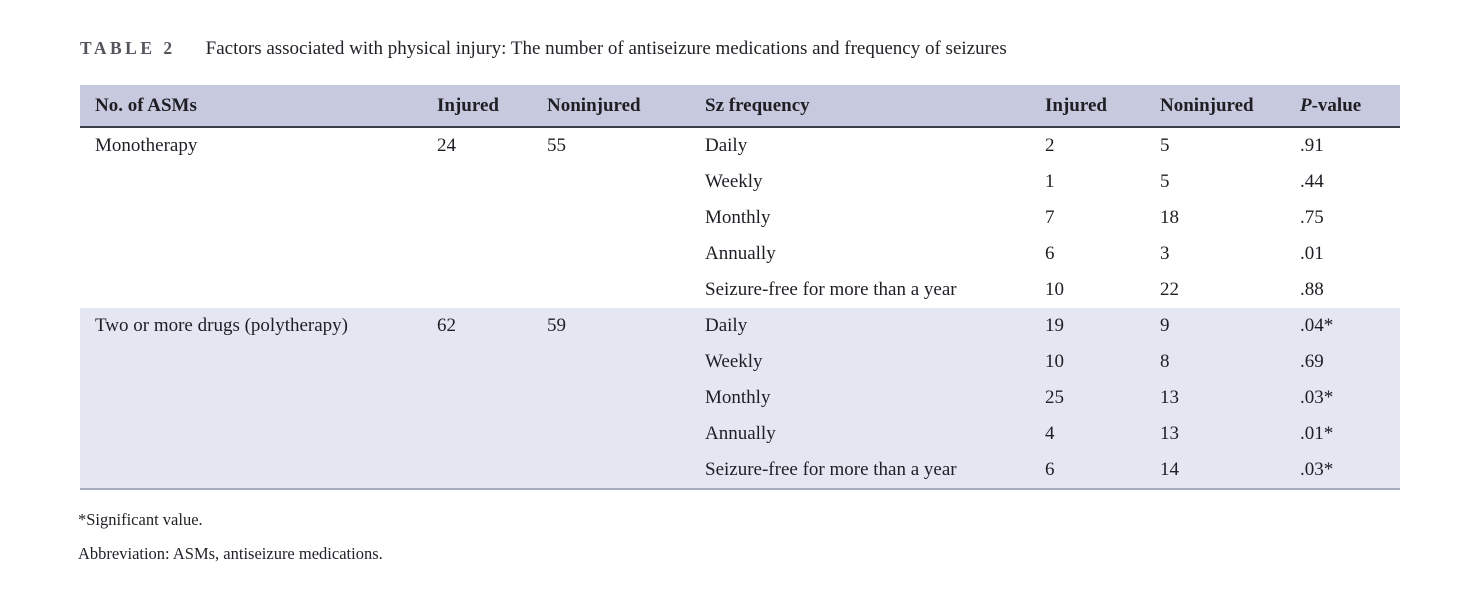  Describe the element at coordinates (1102, 182) in the screenshot. I see `sz-injured-count: 1` at that location.